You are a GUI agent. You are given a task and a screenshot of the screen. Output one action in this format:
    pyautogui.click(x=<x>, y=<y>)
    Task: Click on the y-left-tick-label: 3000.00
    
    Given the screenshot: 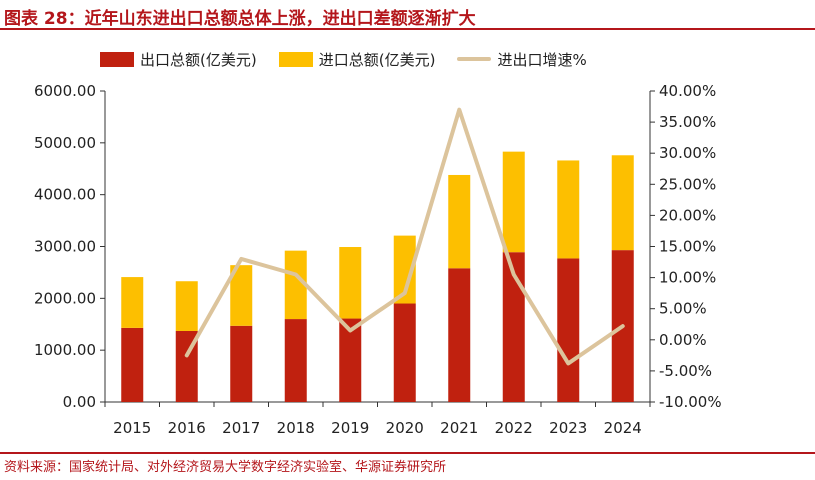 What is the action you would take?
    pyautogui.click(x=65, y=247)
    